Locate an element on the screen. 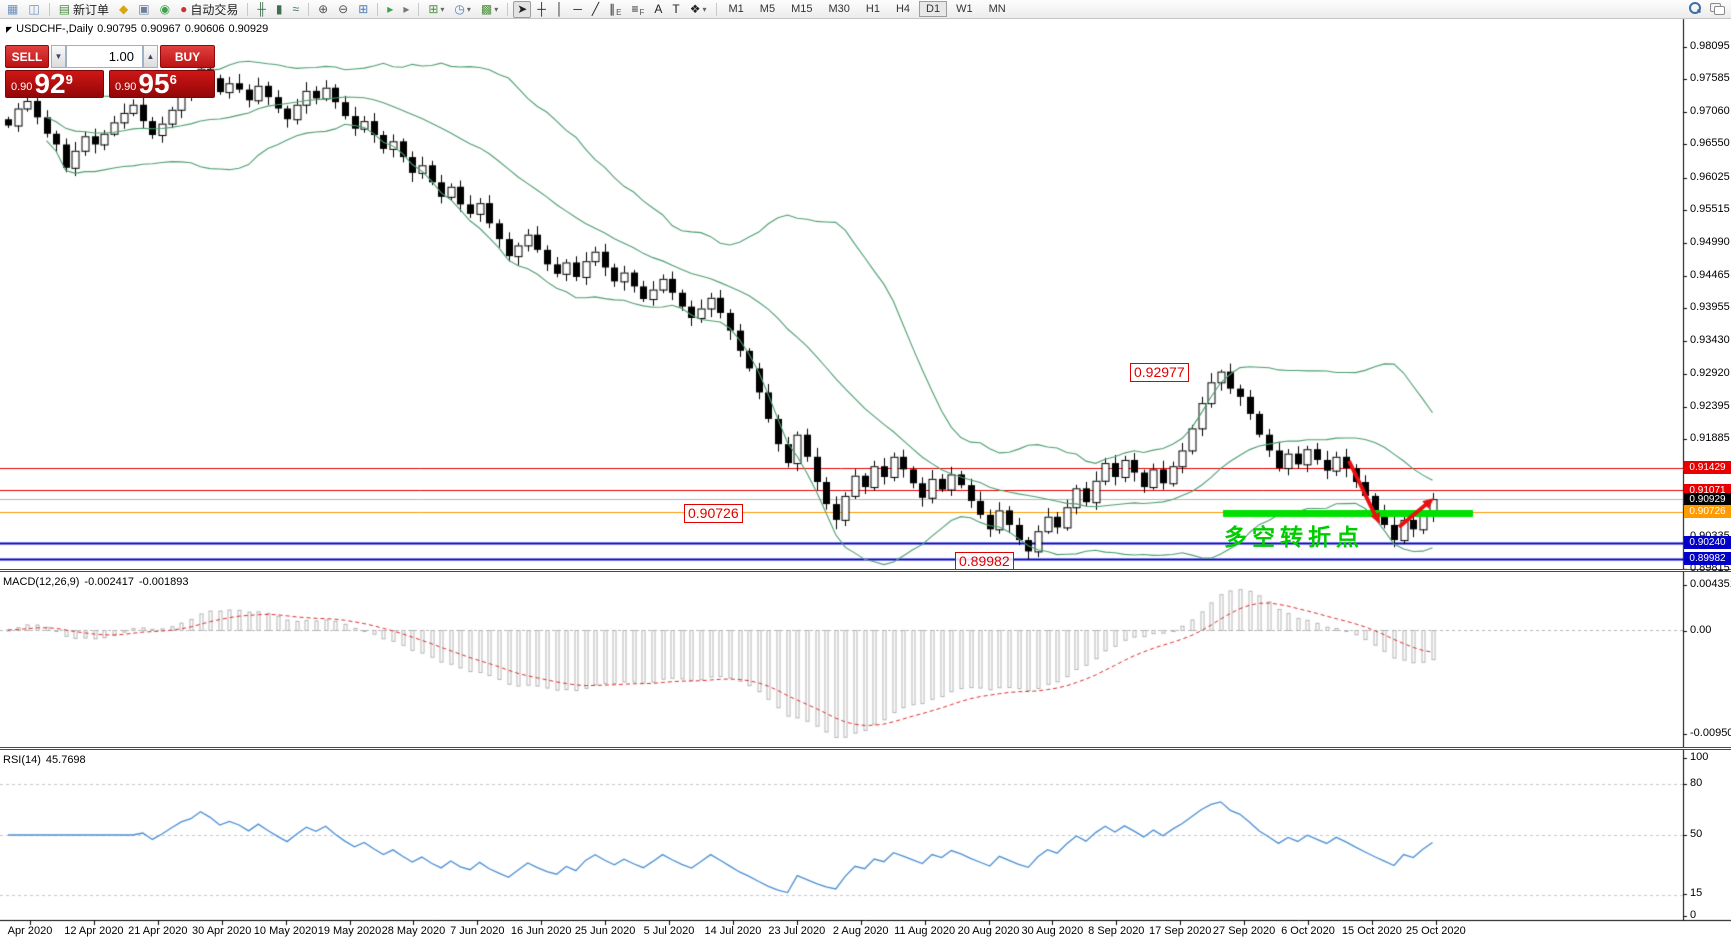  buy-price-button: 0.90 95 6 is located at coordinates (162, 84).